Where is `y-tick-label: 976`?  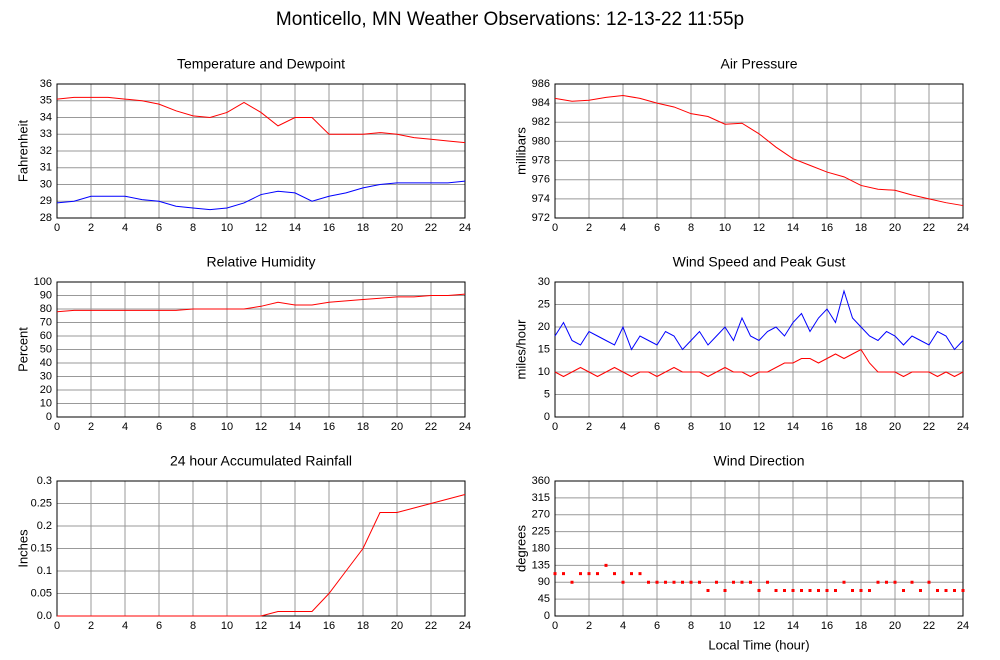
y-tick-label: 976 is located at coordinates (541, 180).